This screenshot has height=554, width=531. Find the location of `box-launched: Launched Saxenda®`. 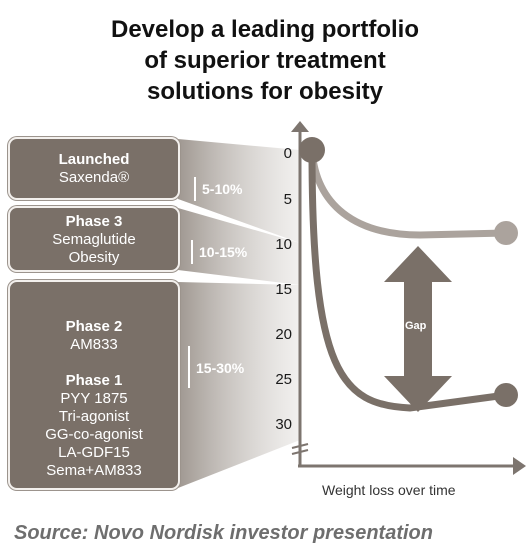

box-launched: Launched Saxenda® is located at coordinates (94, 168).